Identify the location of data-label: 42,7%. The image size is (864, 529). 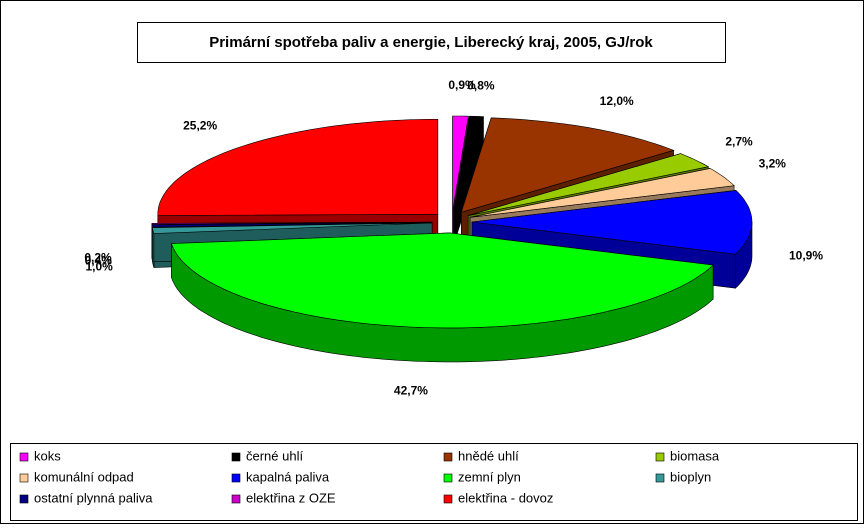
(411, 390).